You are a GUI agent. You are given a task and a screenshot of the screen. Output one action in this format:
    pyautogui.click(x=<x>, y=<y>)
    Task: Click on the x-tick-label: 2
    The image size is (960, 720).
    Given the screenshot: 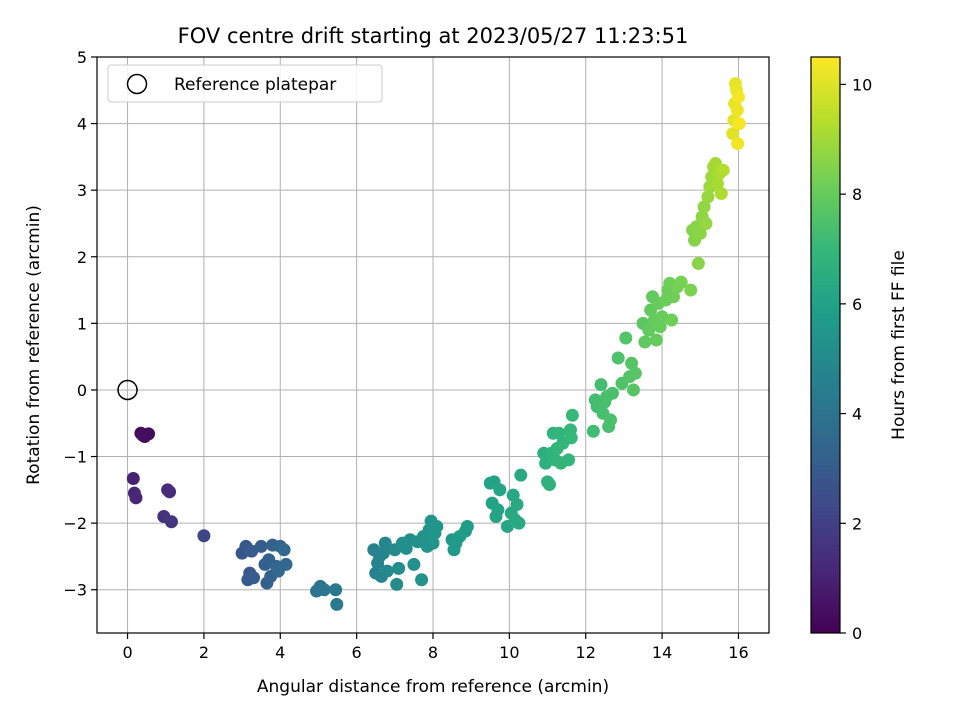 What is the action you would take?
    pyautogui.click(x=204, y=652)
    